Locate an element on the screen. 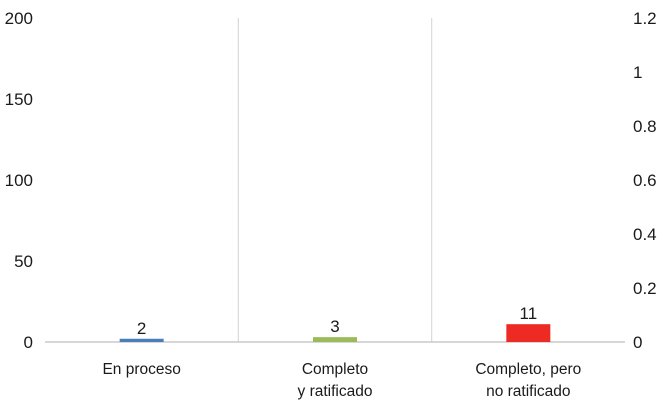  category-label: no ratificado is located at coordinates (528, 391).